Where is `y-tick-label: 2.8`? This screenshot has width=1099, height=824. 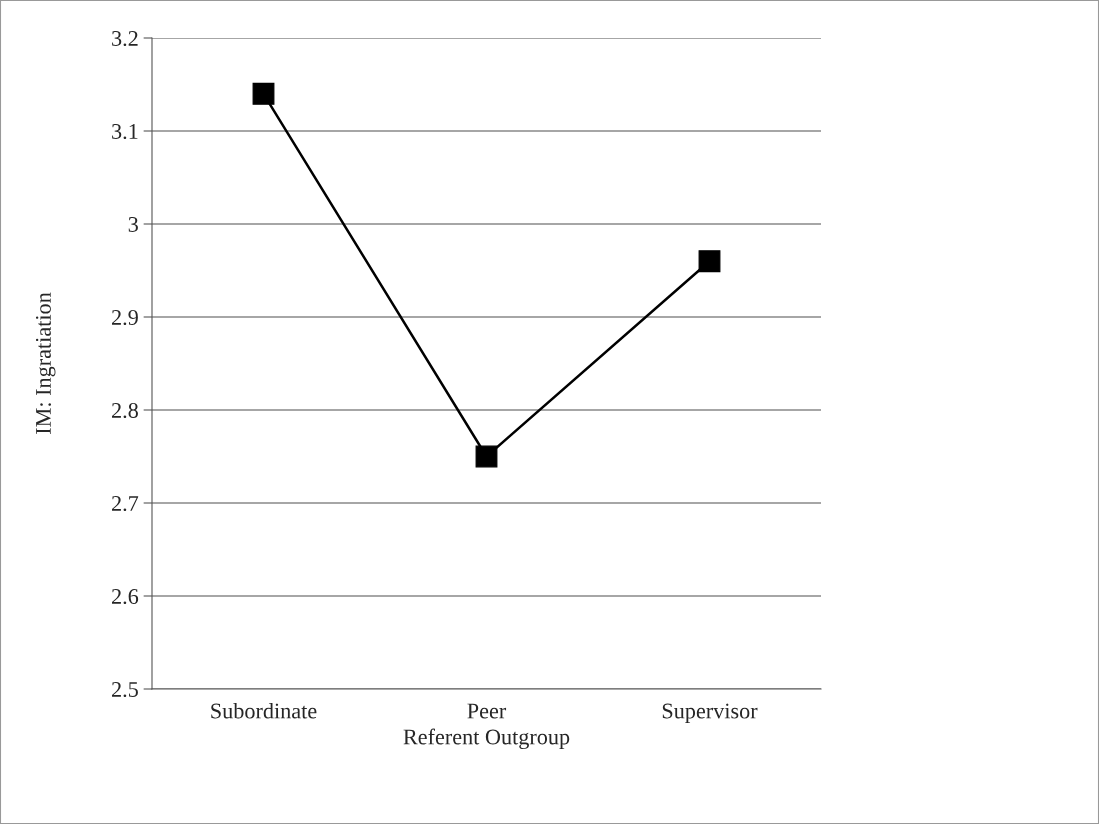 y-tick-label: 2.8 is located at coordinates (125, 410).